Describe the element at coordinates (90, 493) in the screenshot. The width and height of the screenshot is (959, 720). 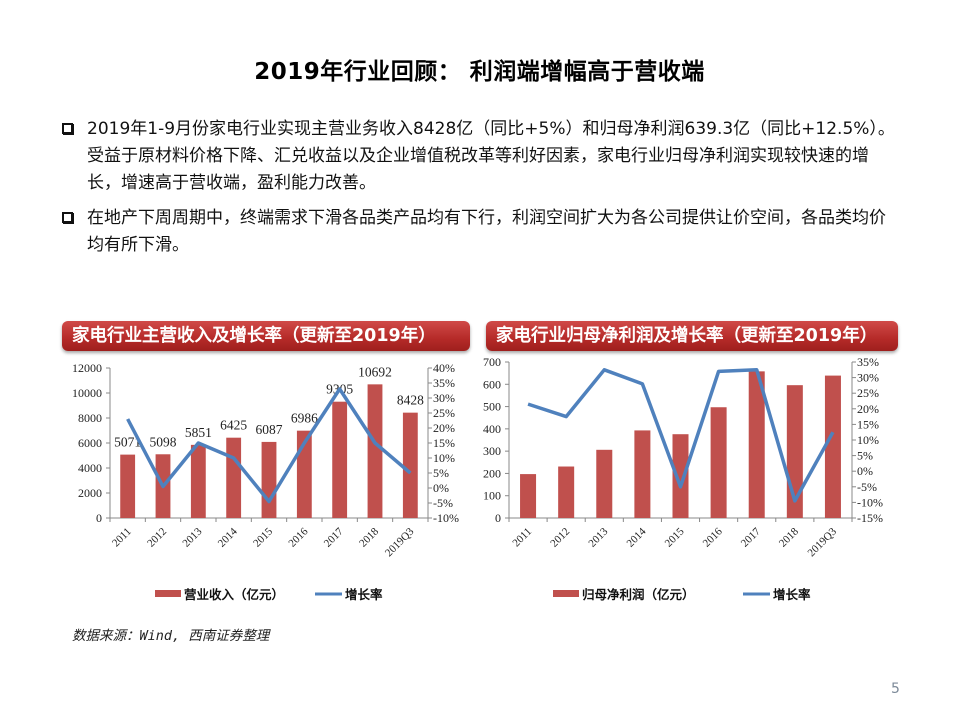
I see `left-tick-label: 2000` at that location.